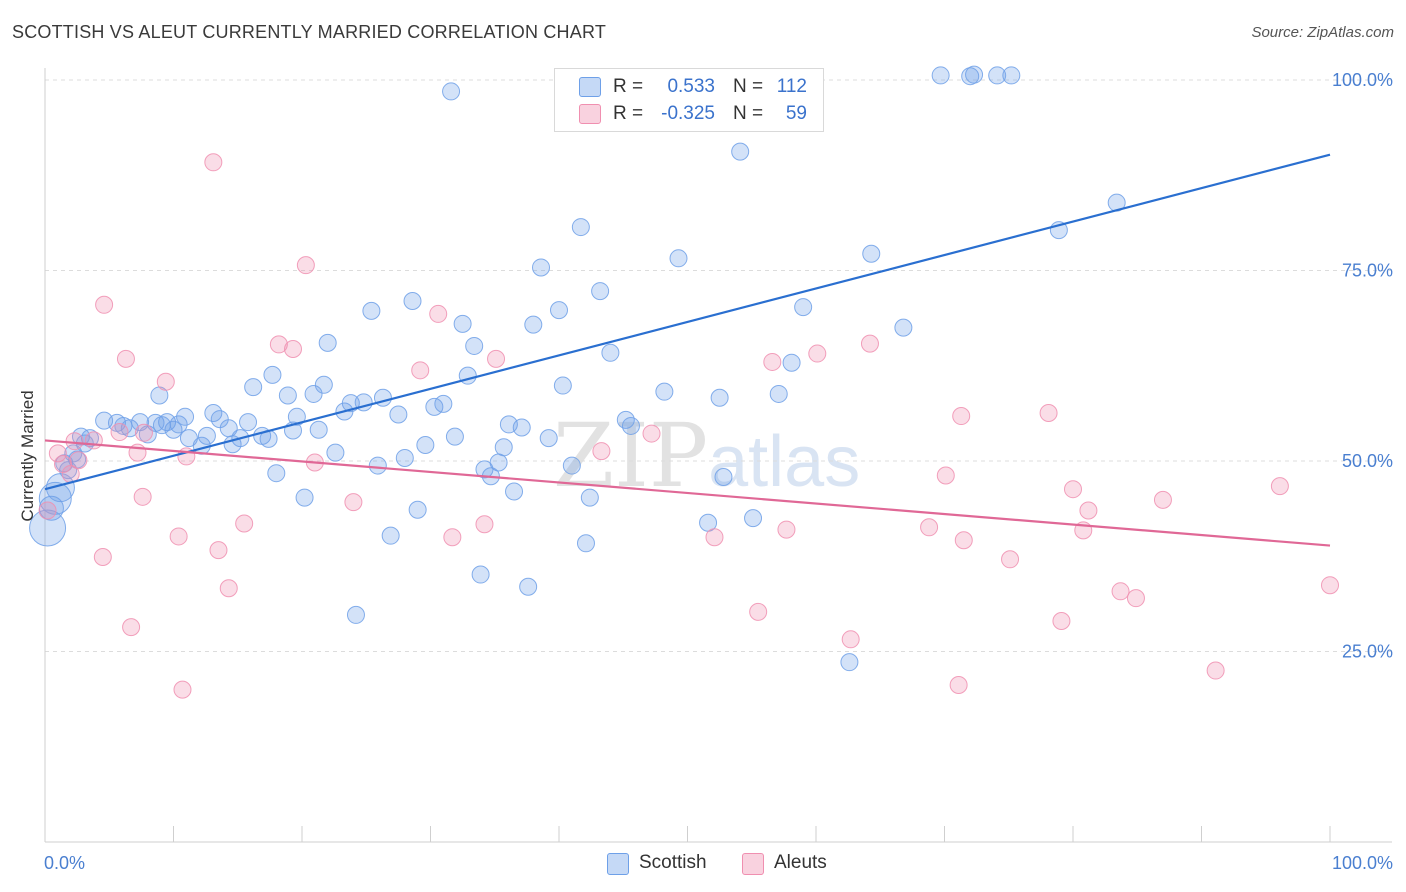 This screenshot has height=892, width=1406. I want to click on legend-label-aleuts: Aleuts, so click(800, 862).